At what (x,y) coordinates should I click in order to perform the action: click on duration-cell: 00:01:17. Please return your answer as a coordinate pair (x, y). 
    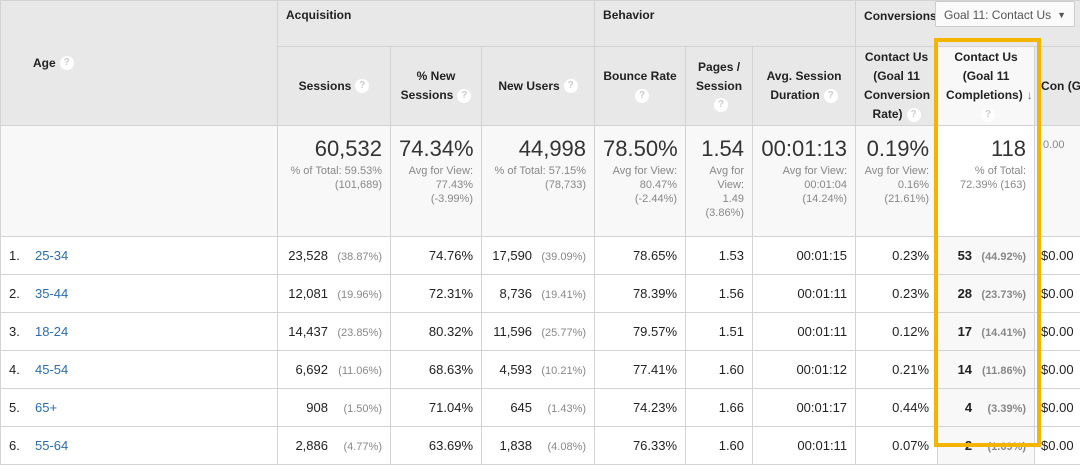
    Looking at the image, I should click on (804, 408).